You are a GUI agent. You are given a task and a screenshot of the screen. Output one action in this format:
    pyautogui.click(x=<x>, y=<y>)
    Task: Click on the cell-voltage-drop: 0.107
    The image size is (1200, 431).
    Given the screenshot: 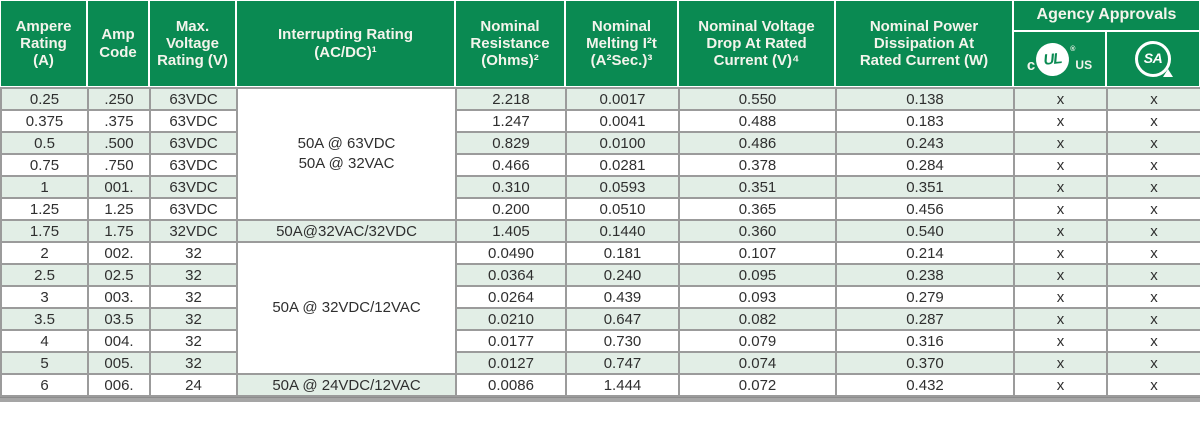 What is the action you would take?
    pyautogui.click(x=757, y=253)
    